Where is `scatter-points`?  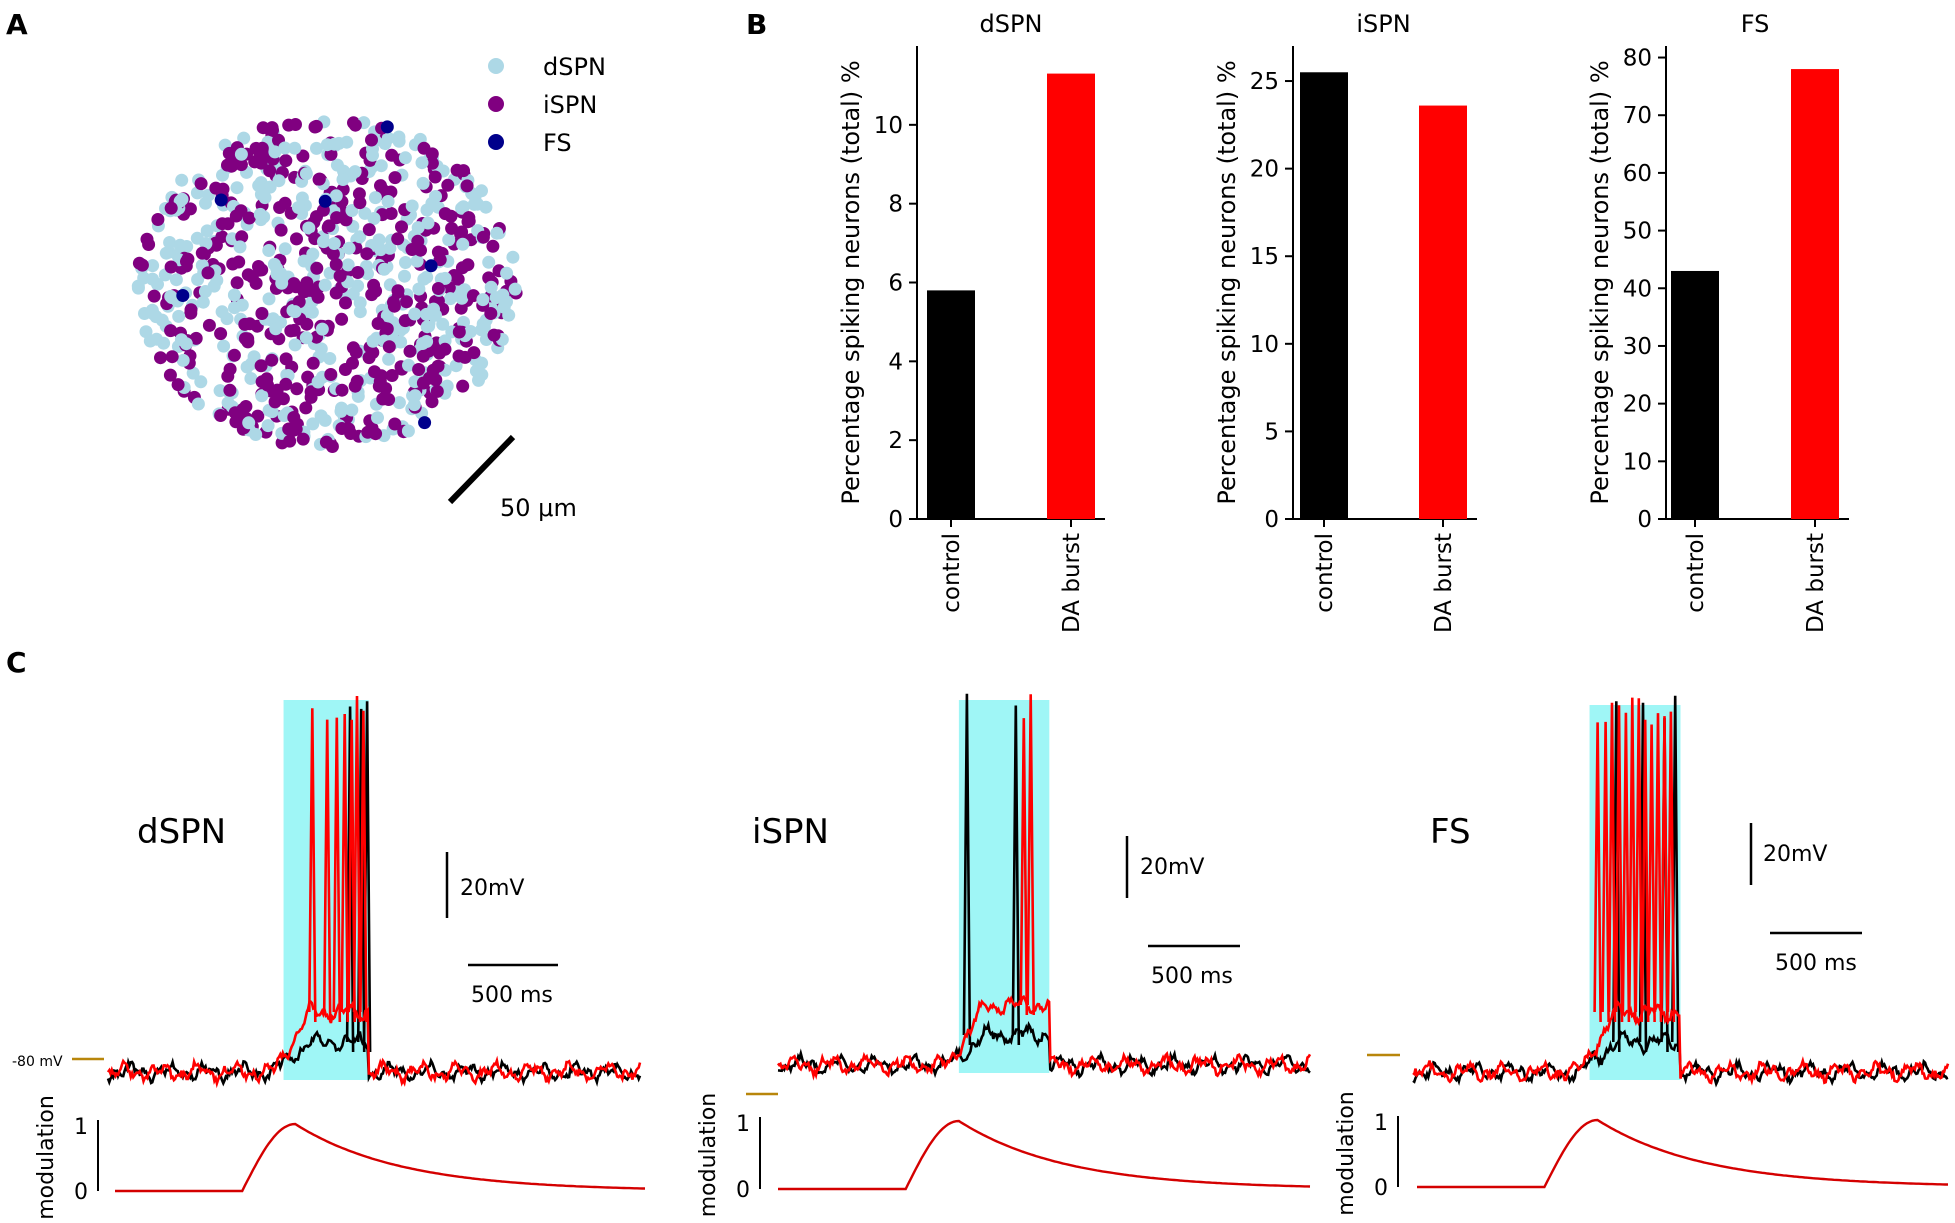
scatter-points is located at coordinates (327, 284).